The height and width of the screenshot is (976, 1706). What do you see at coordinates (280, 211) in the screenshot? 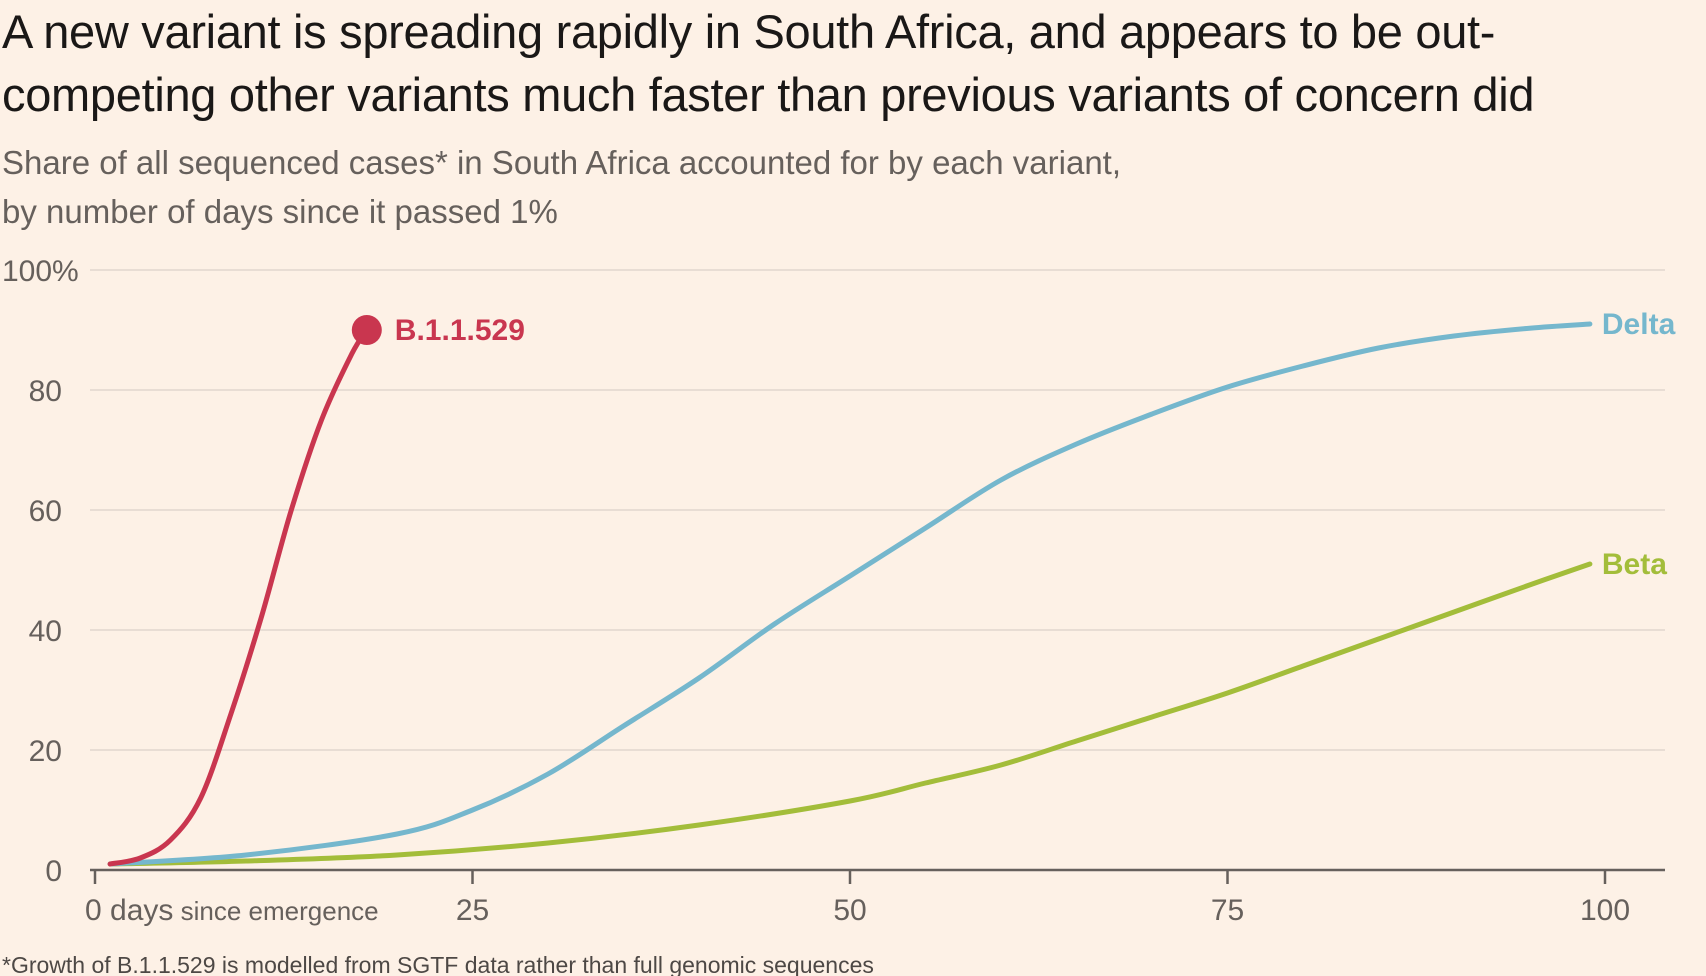
I see `subtitle-line-2: by number of days since it passed 1%` at bounding box center [280, 211].